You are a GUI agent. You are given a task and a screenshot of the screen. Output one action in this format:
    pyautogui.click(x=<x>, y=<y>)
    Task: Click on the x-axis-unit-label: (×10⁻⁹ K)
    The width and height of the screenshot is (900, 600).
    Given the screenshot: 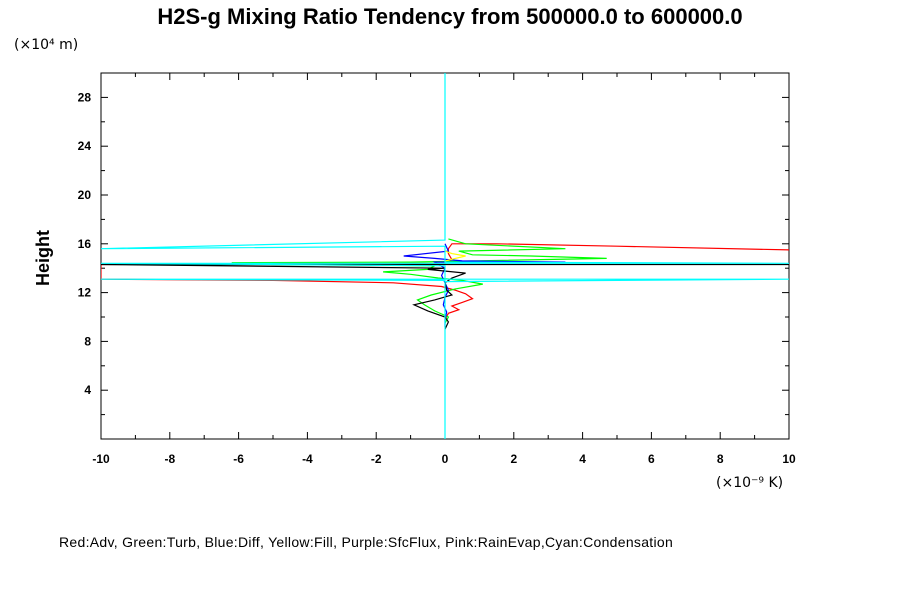 What is the action you would take?
    pyautogui.click(x=749, y=483)
    